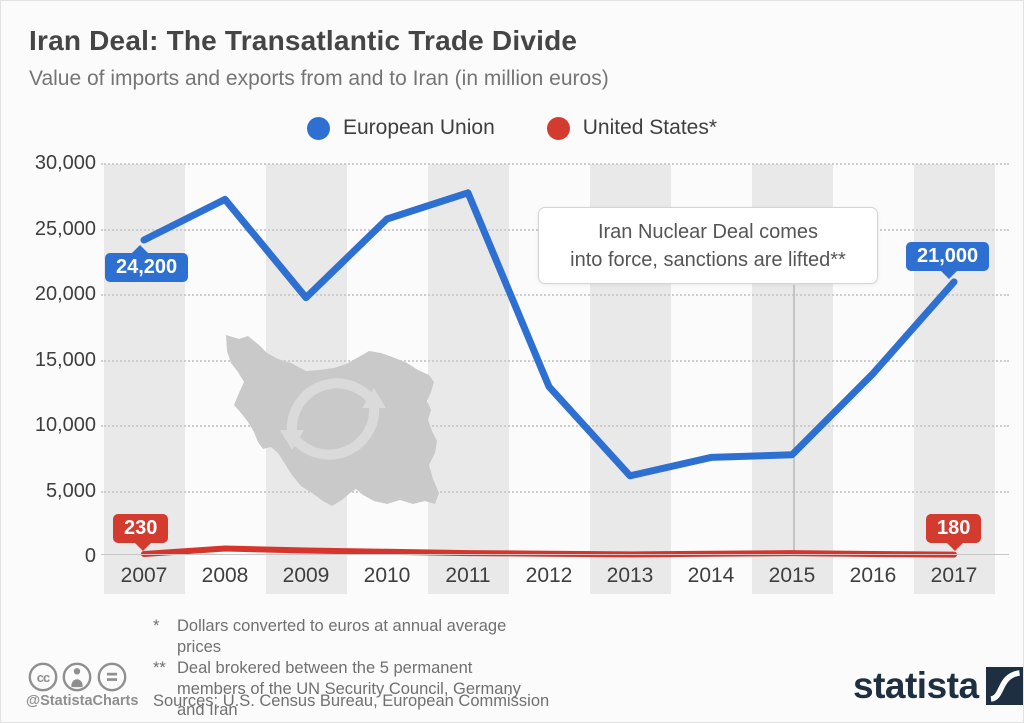  What do you see at coordinates (630, 575) in the screenshot?
I see `x-axis-label: 2013` at bounding box center [630, 575].